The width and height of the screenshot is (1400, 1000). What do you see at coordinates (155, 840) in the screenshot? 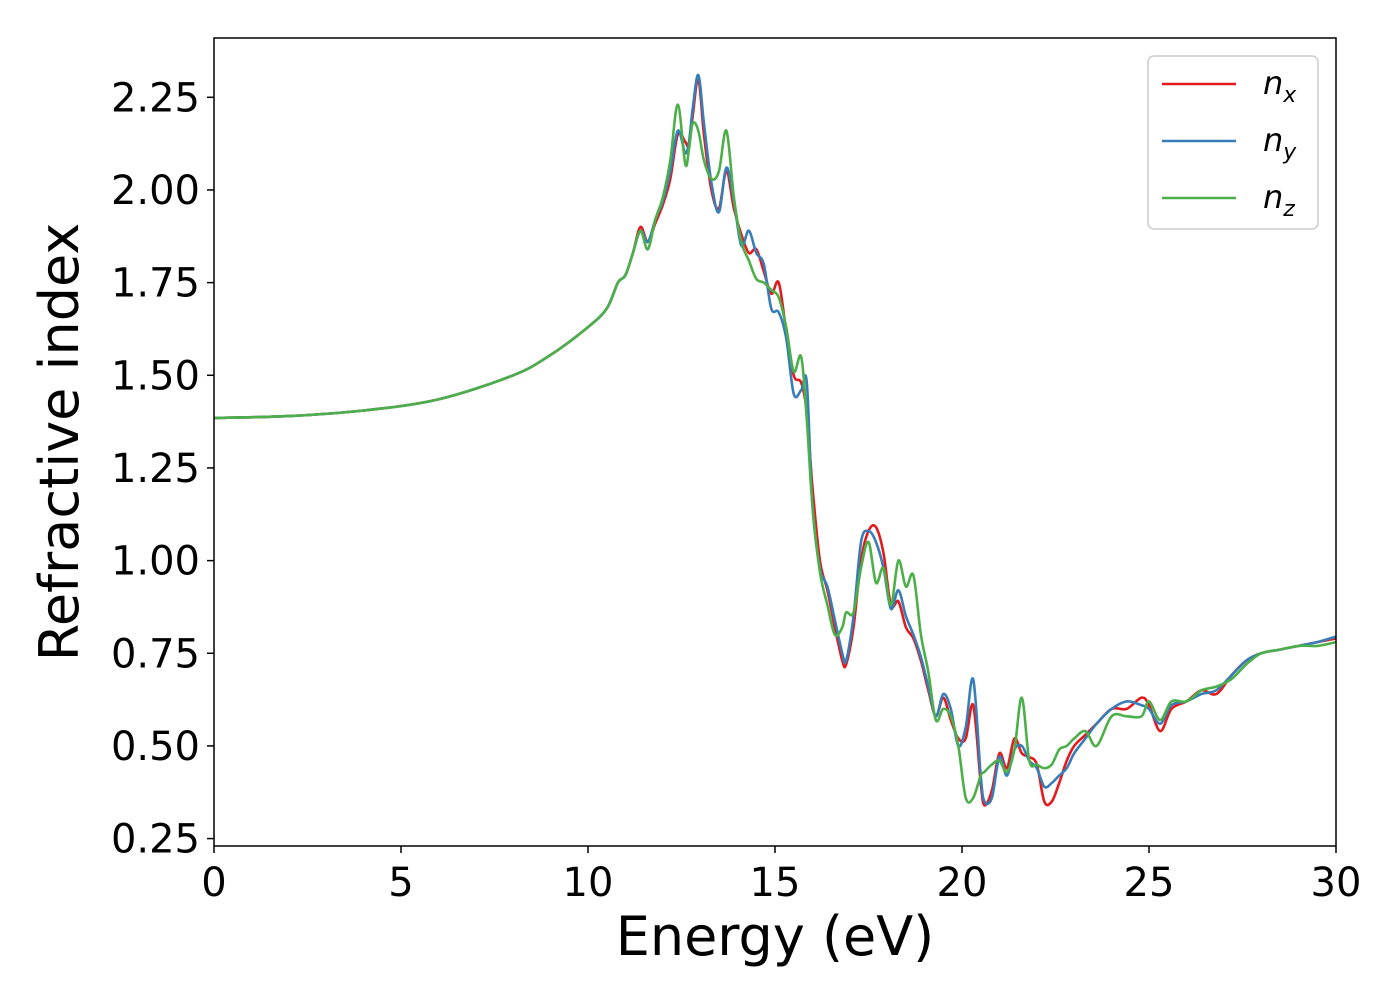
I see `y-tick-label: 0.25` at bounding box center [155, 840].